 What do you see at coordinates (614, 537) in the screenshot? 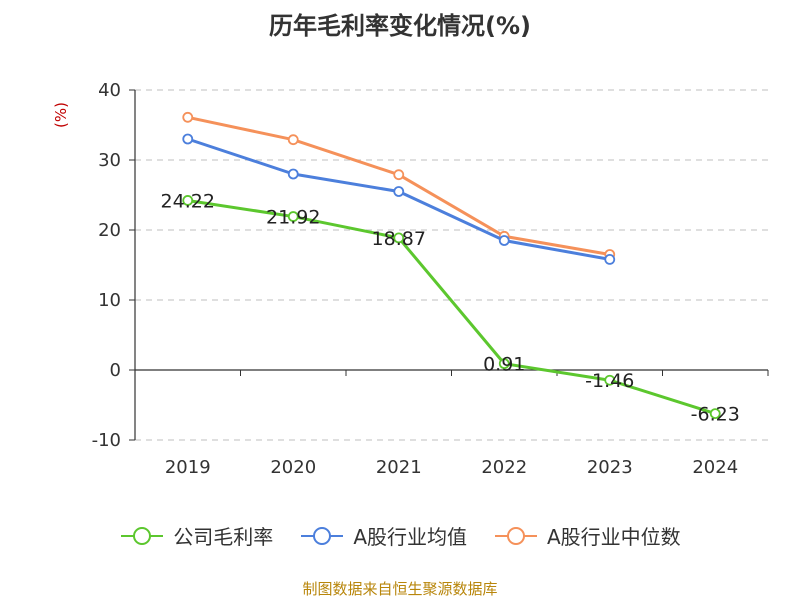
I see `legend-label-industry-median: A股行业中位数` at bounding box center [614, 537].